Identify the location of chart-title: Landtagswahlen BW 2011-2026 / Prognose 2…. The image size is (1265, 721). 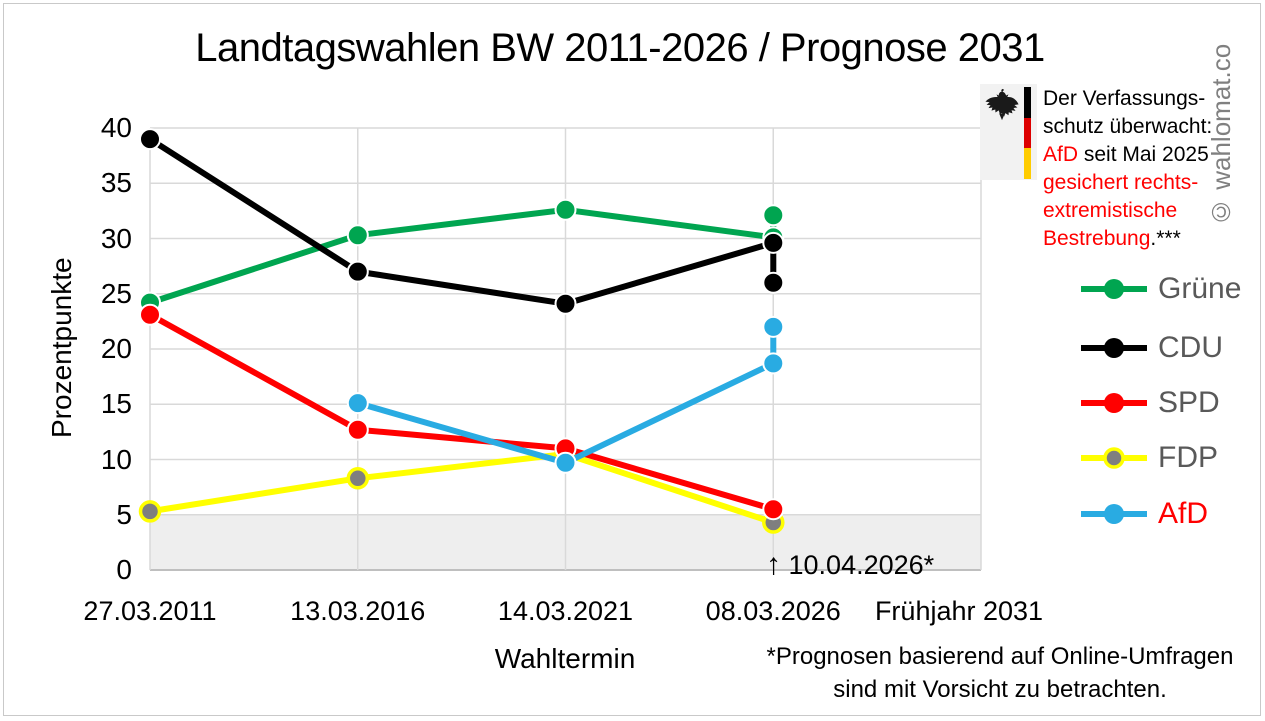
(620, 48).